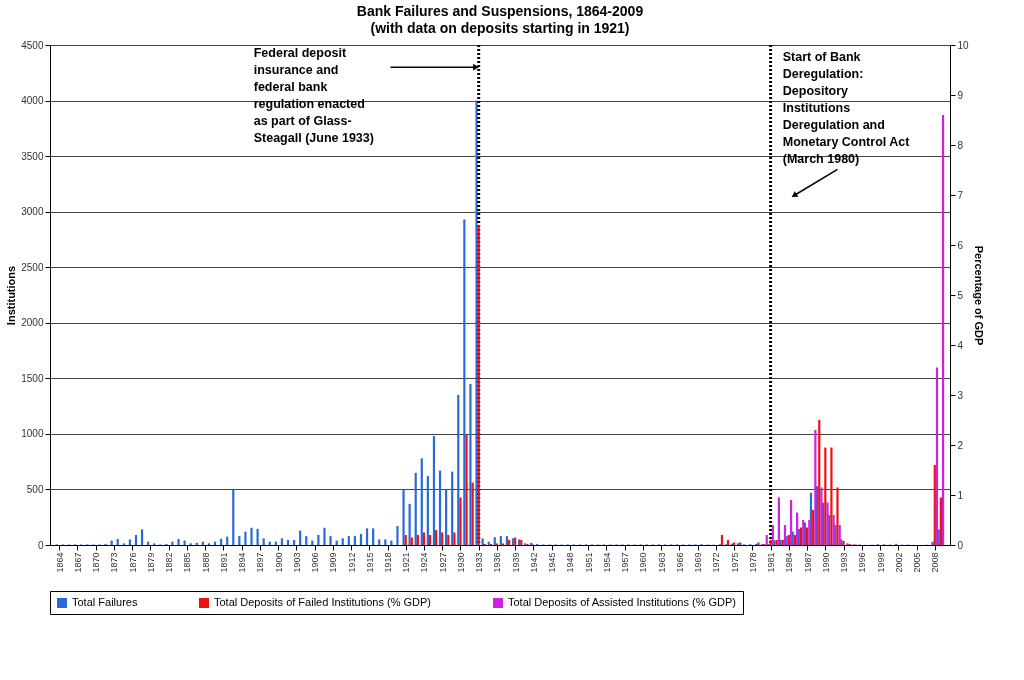 This screenshot has width=1024, height=680. I want to click on y2-tick-label: 10, so click(963, 45).